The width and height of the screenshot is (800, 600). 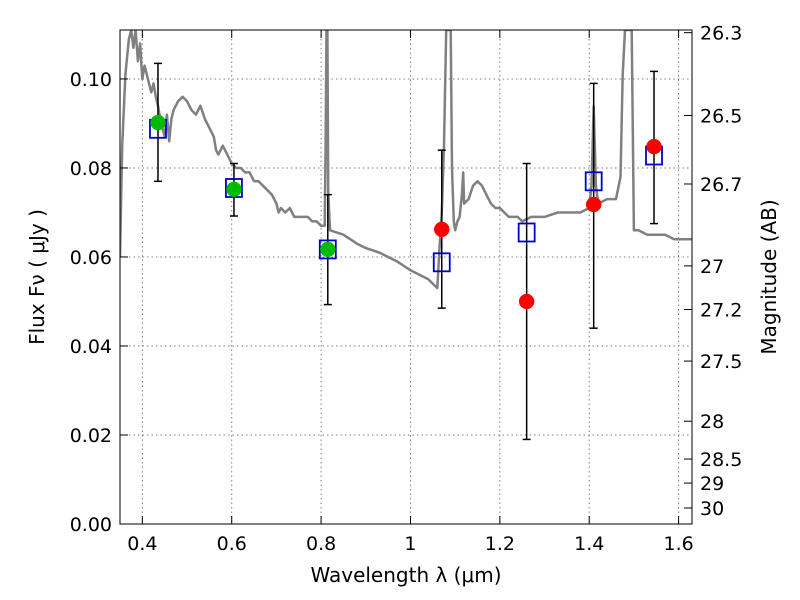 I want to click on y2-tick-label: 29, so click(x=712, y=484).